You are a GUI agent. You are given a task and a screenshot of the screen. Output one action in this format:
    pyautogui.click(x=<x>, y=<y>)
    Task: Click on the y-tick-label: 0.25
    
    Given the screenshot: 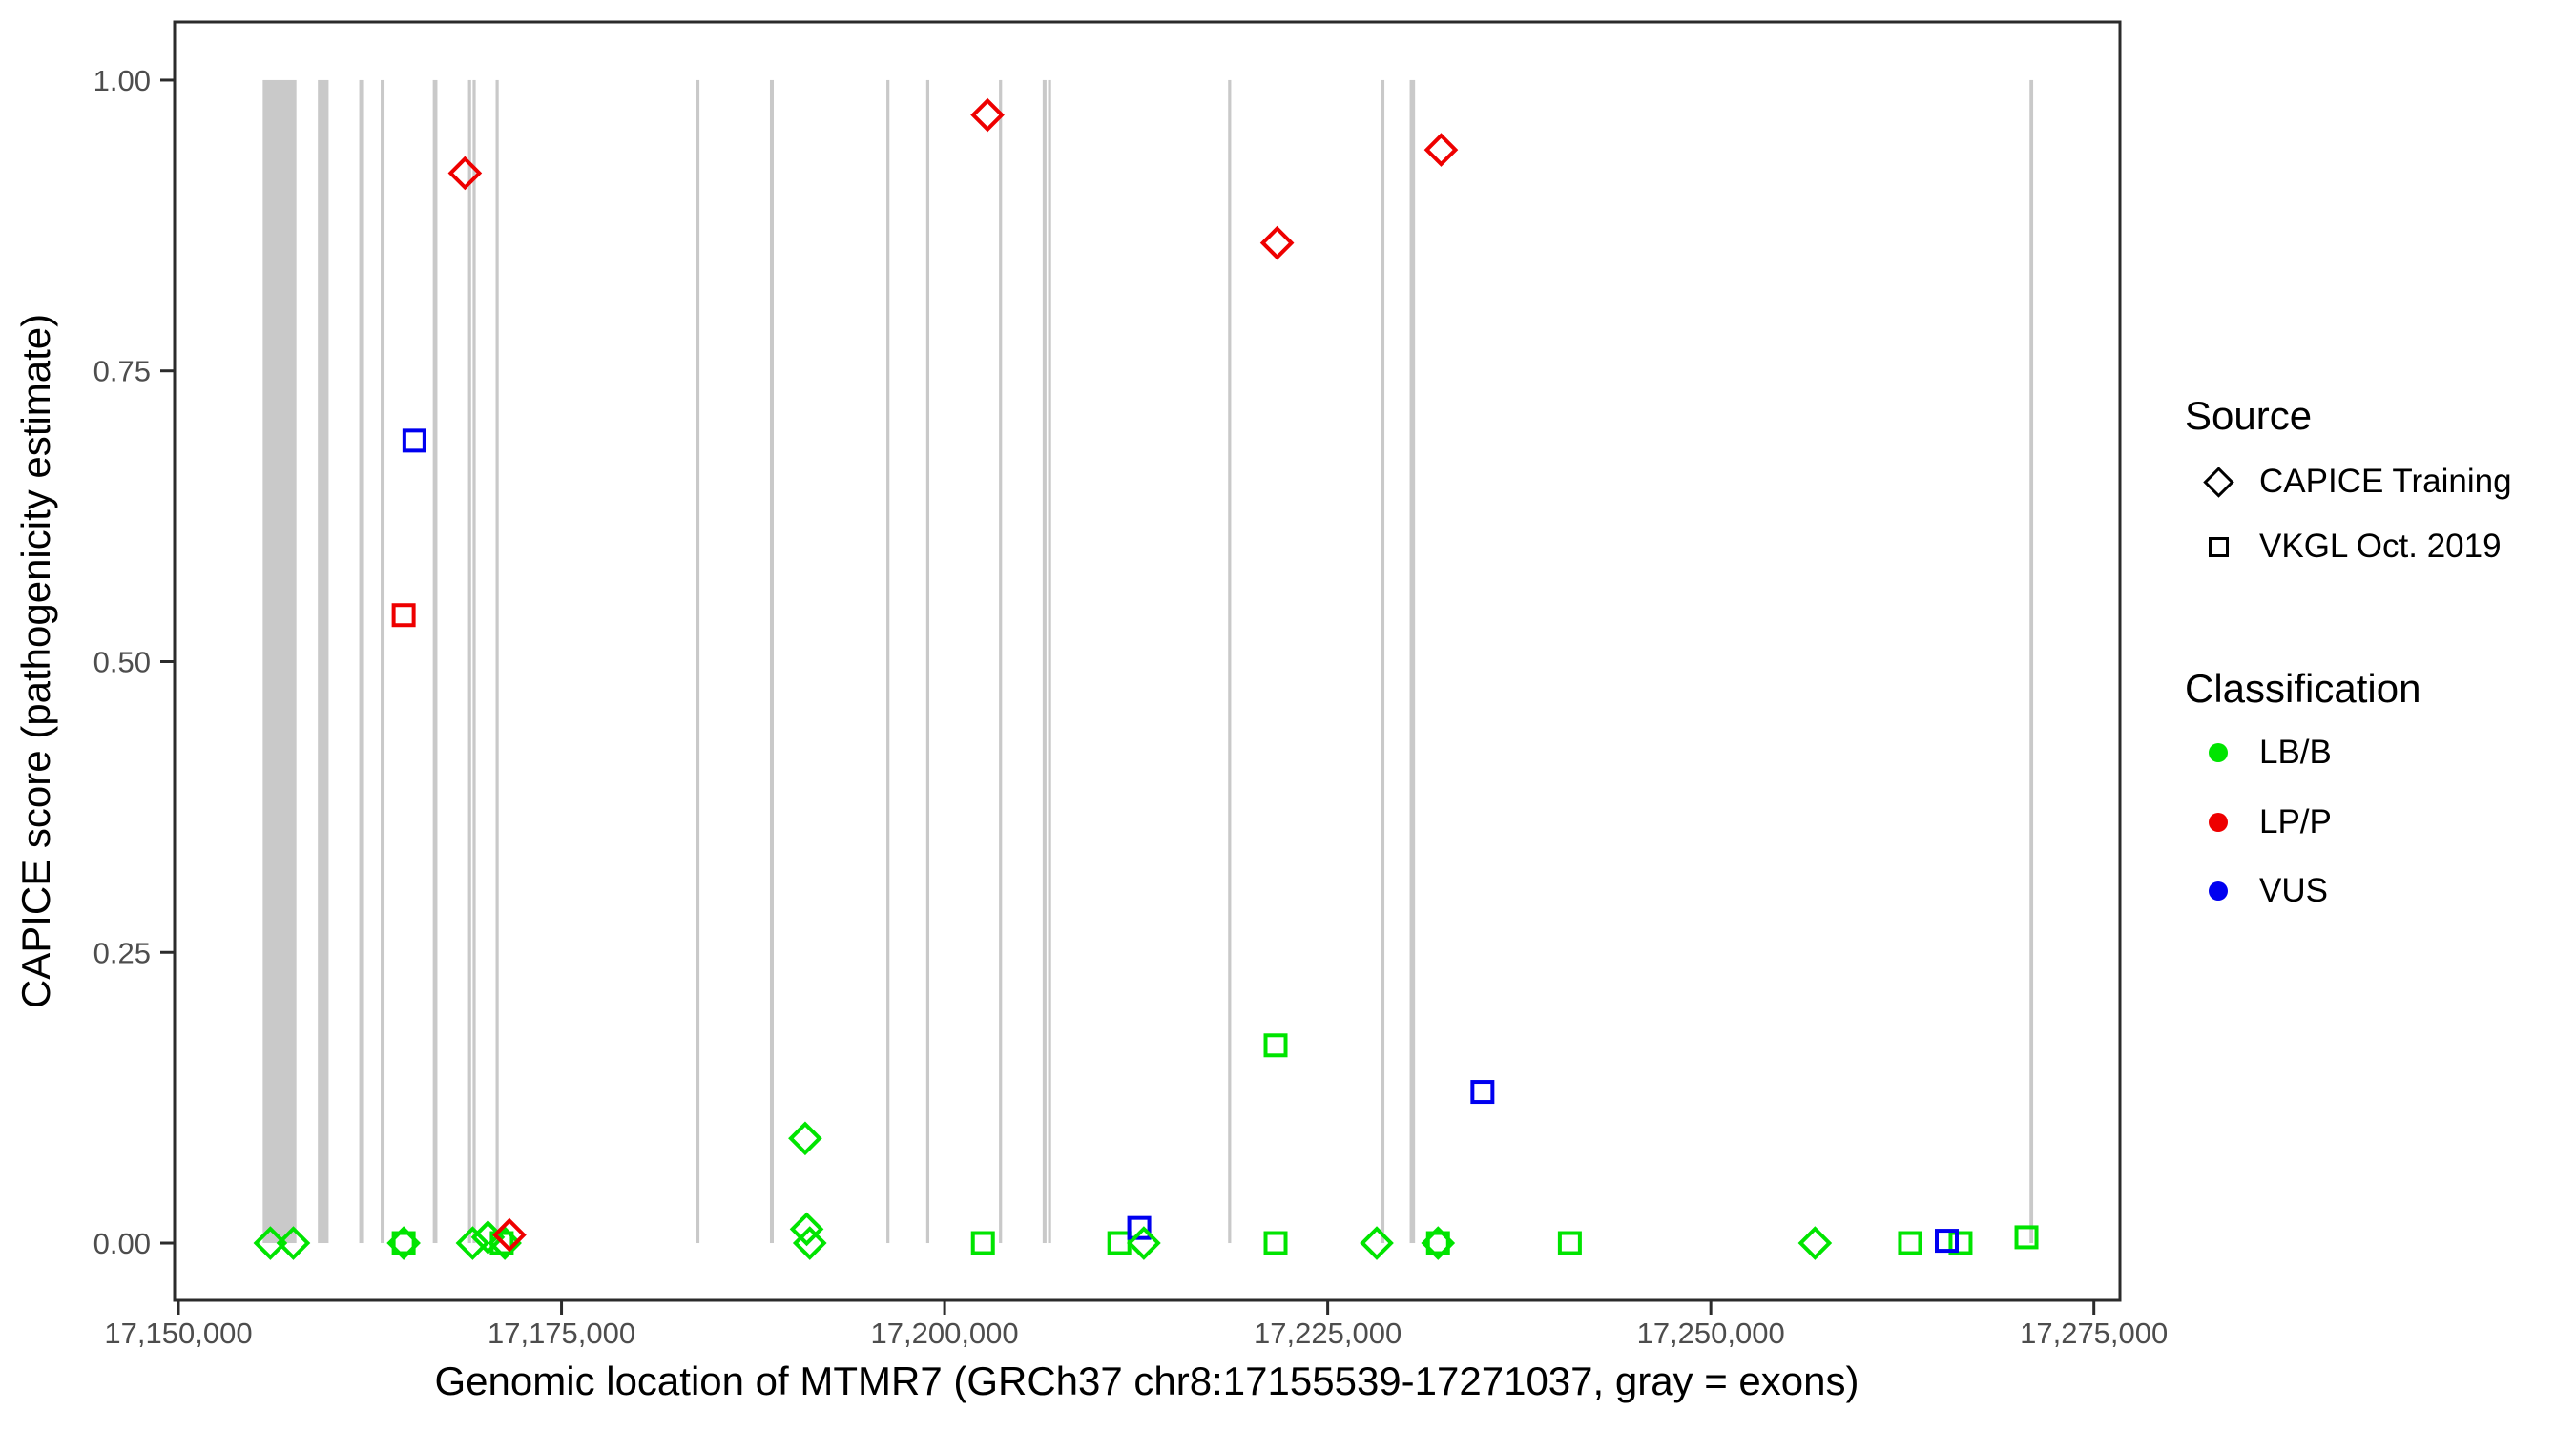 What is the action you would take?
    pyautogui.click(x=122, y=952)
    